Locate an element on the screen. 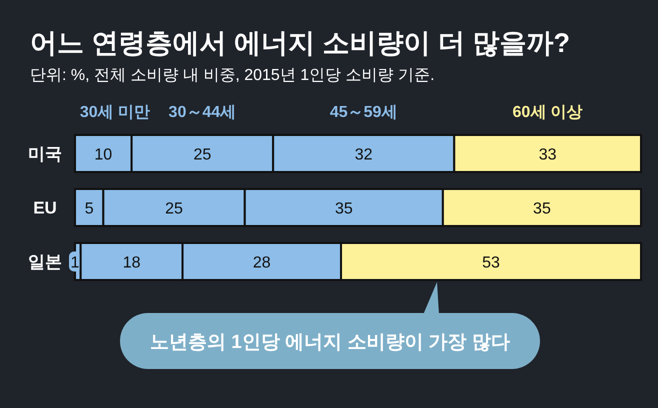 The height and width of the screenshot is (408, 658). data-label: 5 is located at coordinates (89, 209).